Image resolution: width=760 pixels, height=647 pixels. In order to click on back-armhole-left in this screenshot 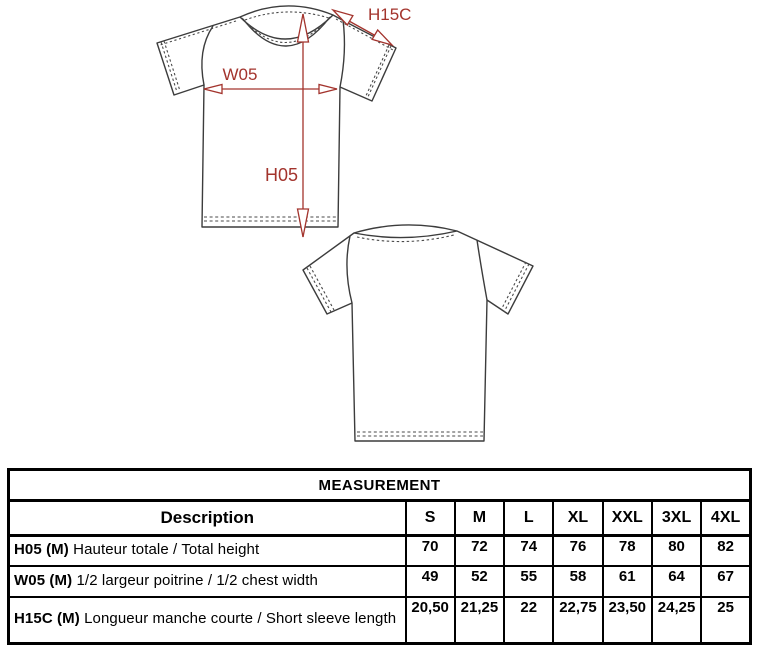, I will do `click(349, 269)`.